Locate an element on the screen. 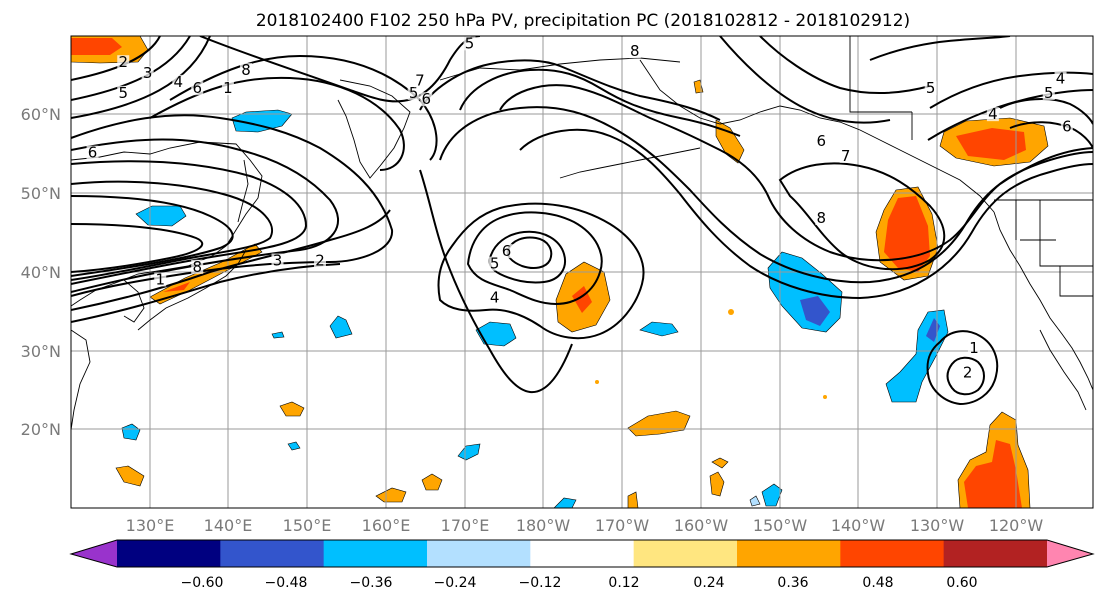 This screenshot has height=601, width=1105. korea-coast is located at coordinates (134, 301).